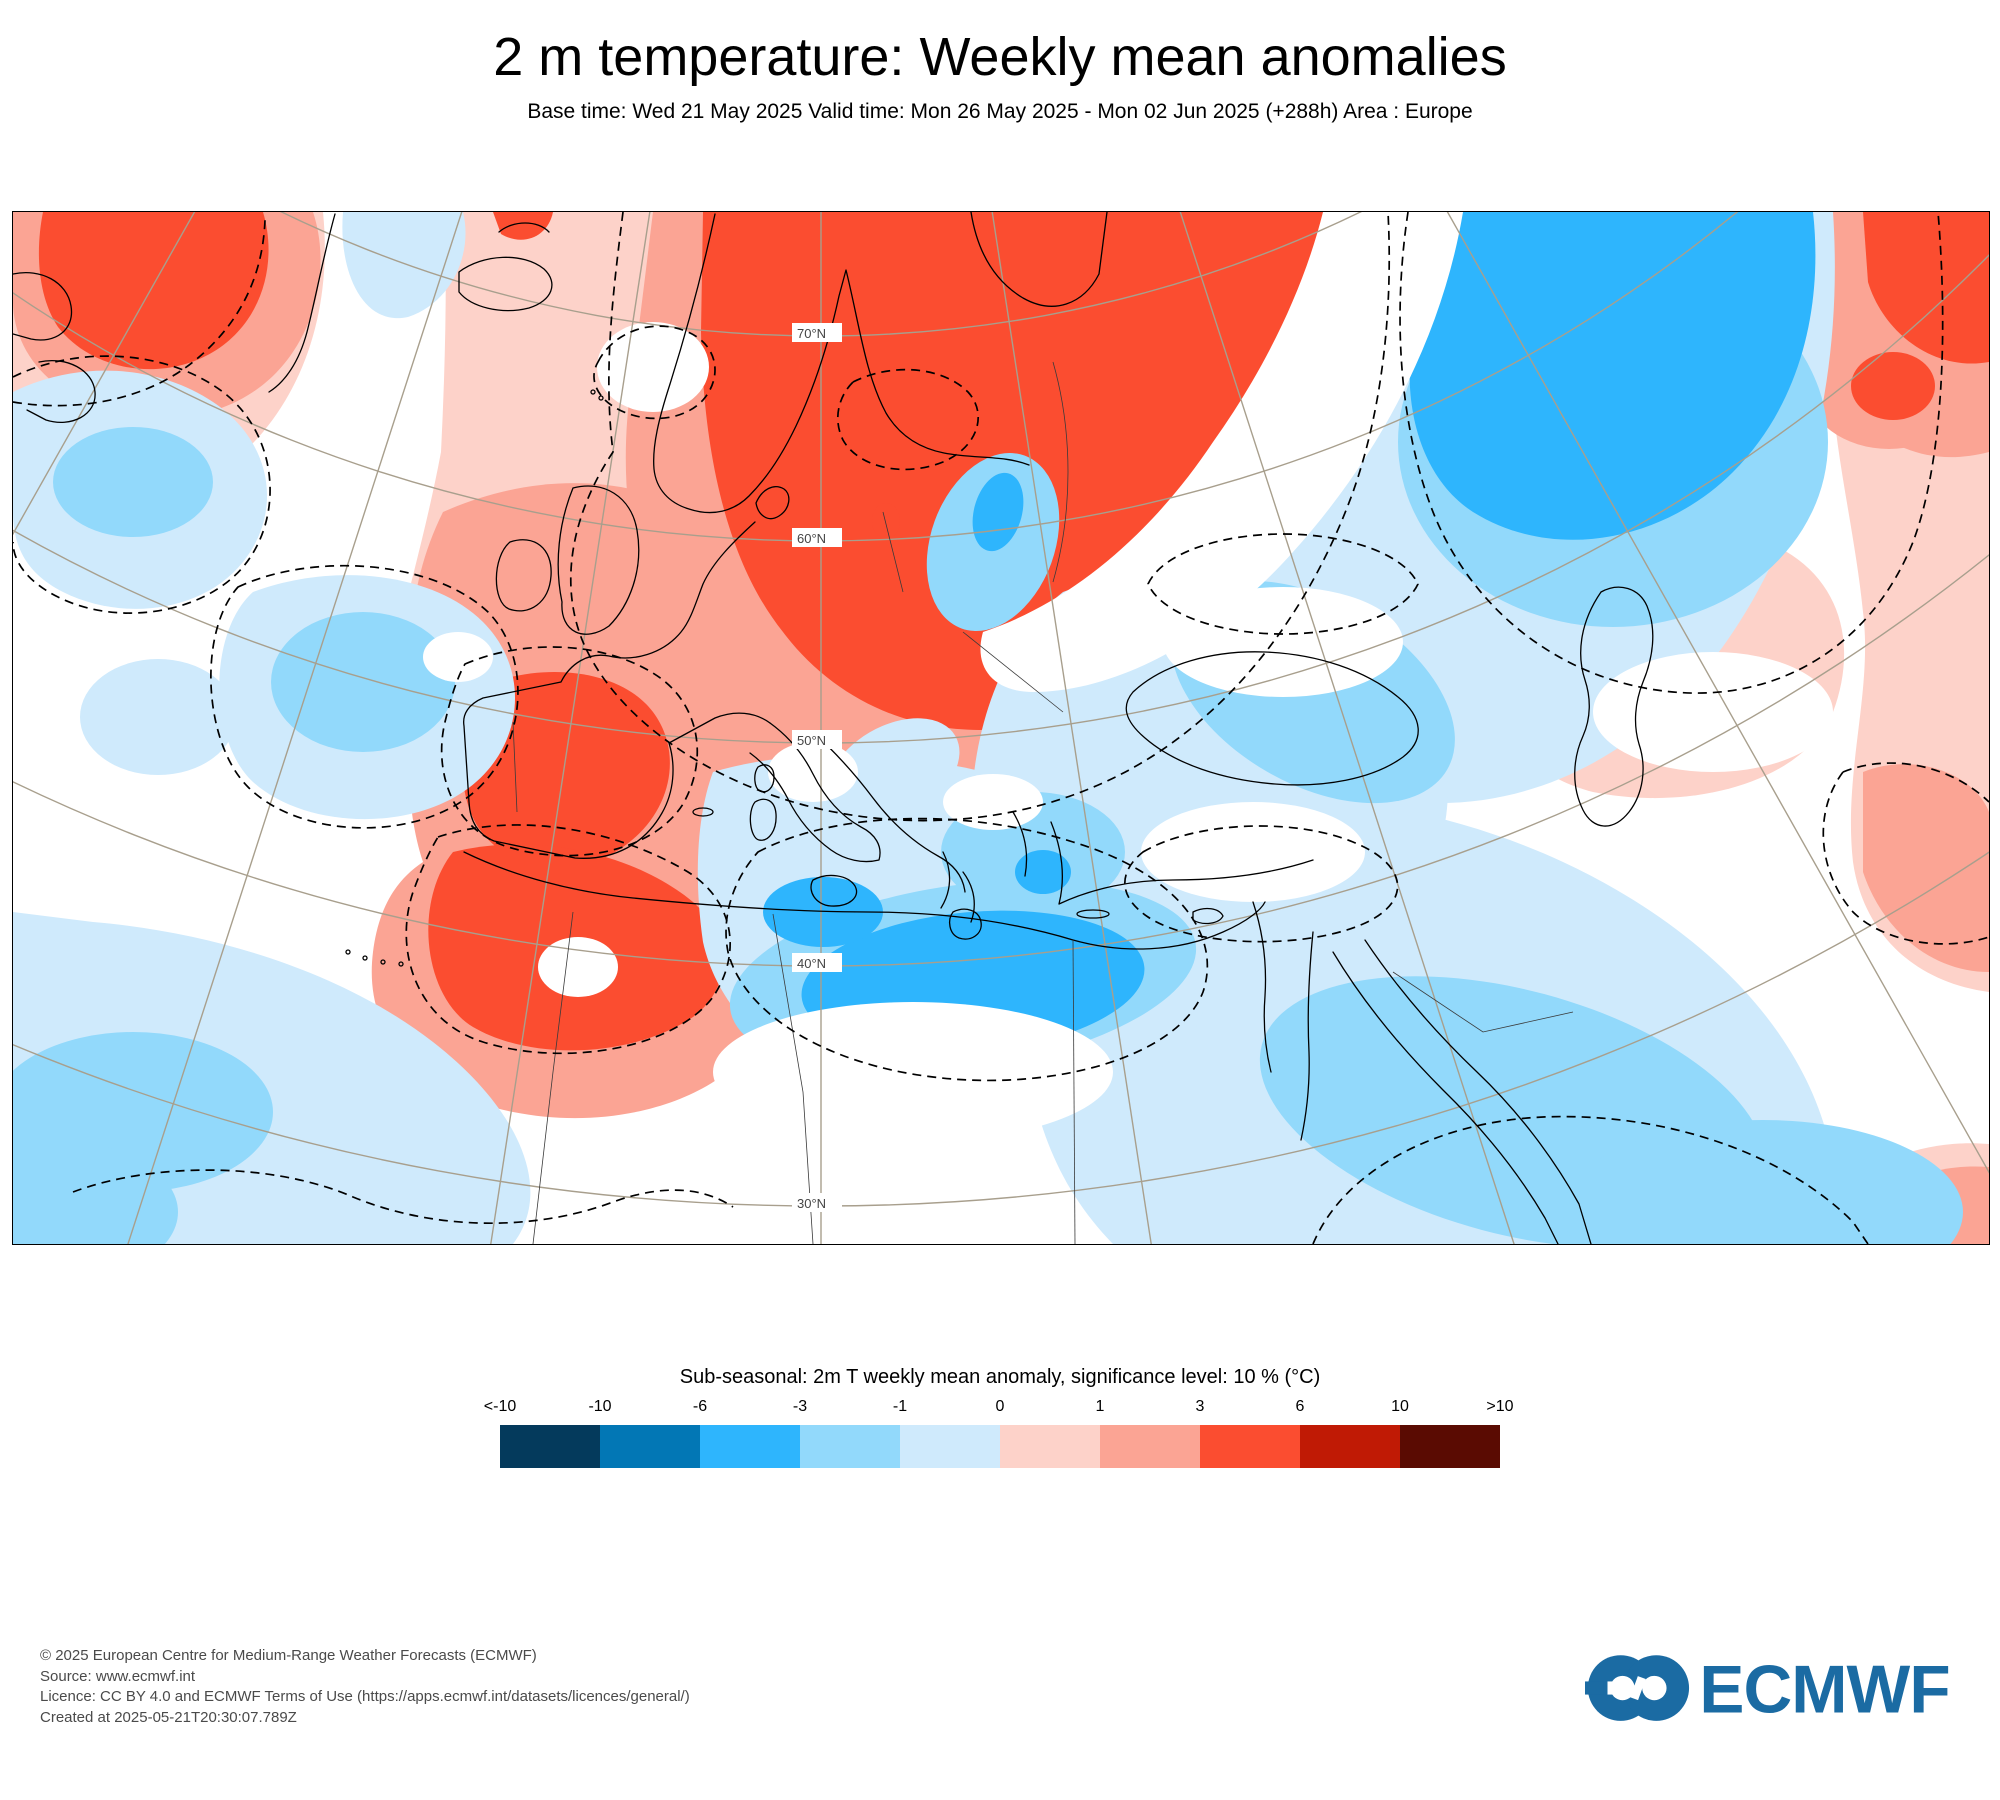  I want to click on colorbar-tick-label: -1, so click(900, 1406).